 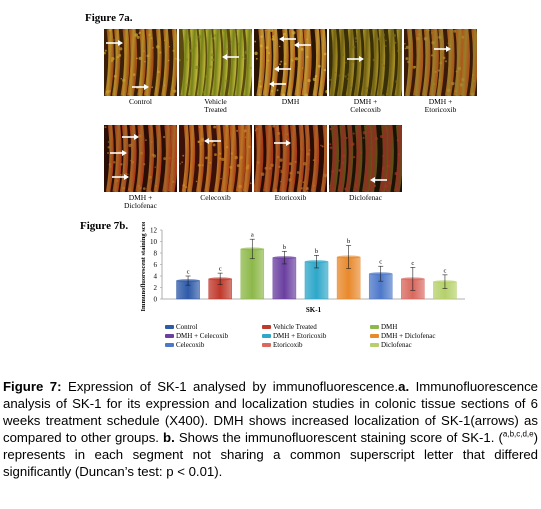 I want to click on caption-superscript: a,b,c,d,e, so click(x=518, y=434).